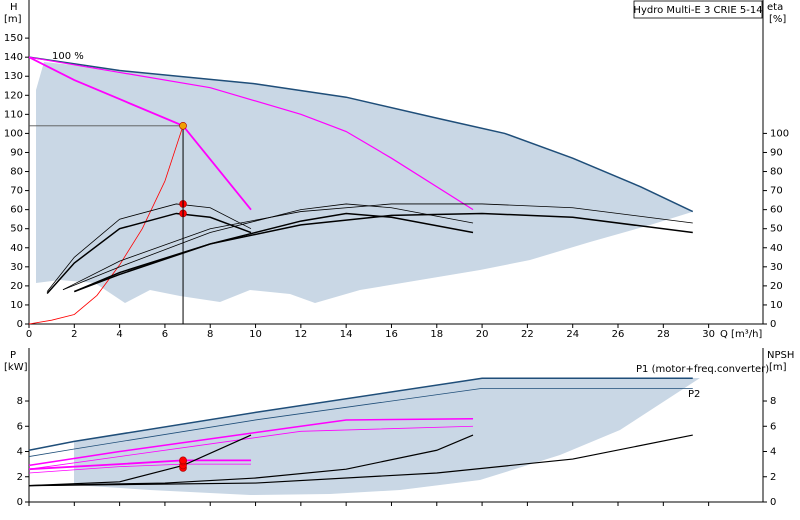 This screenshot has width=800, height=520. I want to click on y2-unit: [%], so click(777, 19).